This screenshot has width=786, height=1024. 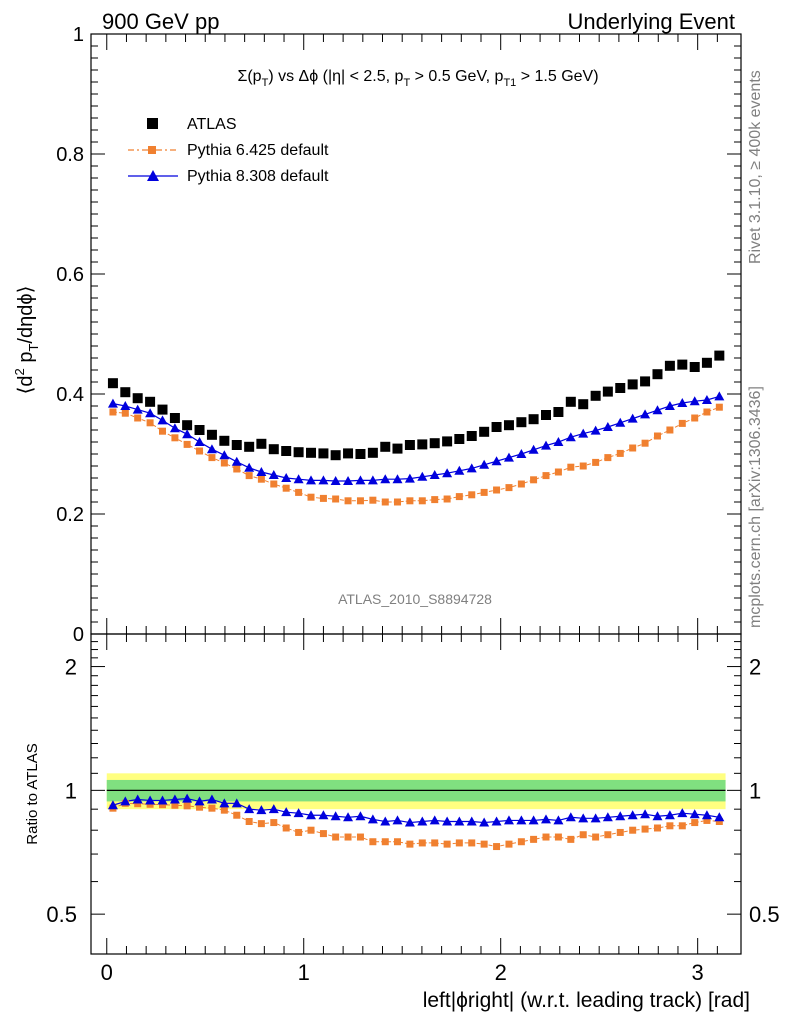 What do you see at coordinates (152, 150) in the screenshot?
I see `legend-marker-pythia6` at bounding box center [152, 150].